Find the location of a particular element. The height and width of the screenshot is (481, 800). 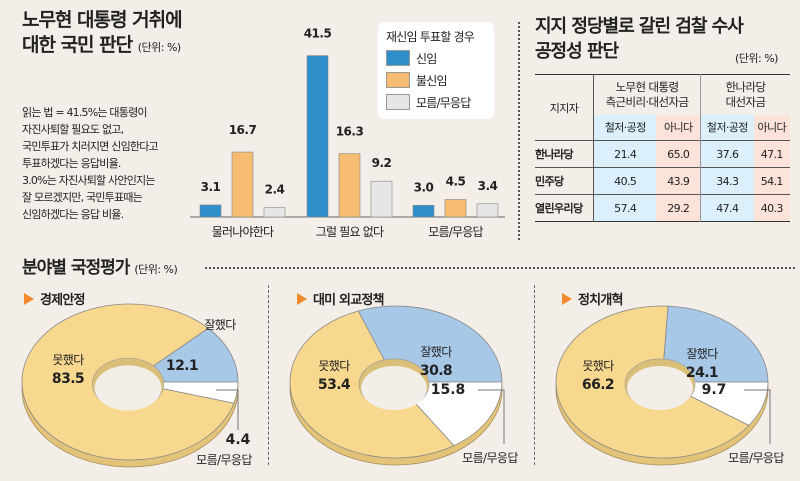

pie-unit: (단위: %) is located at coordinates (156, 269).